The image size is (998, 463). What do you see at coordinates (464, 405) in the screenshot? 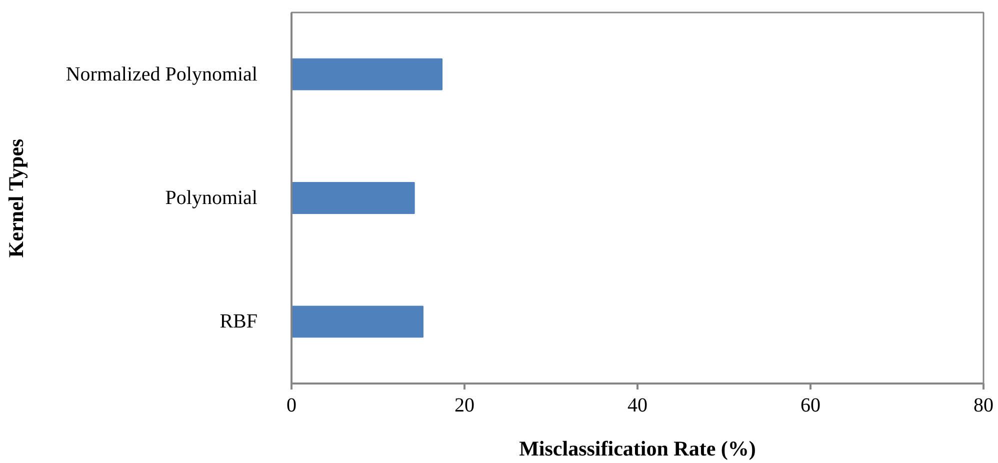
I see `x-tick-label: 20` at bounding box center [464, 405].